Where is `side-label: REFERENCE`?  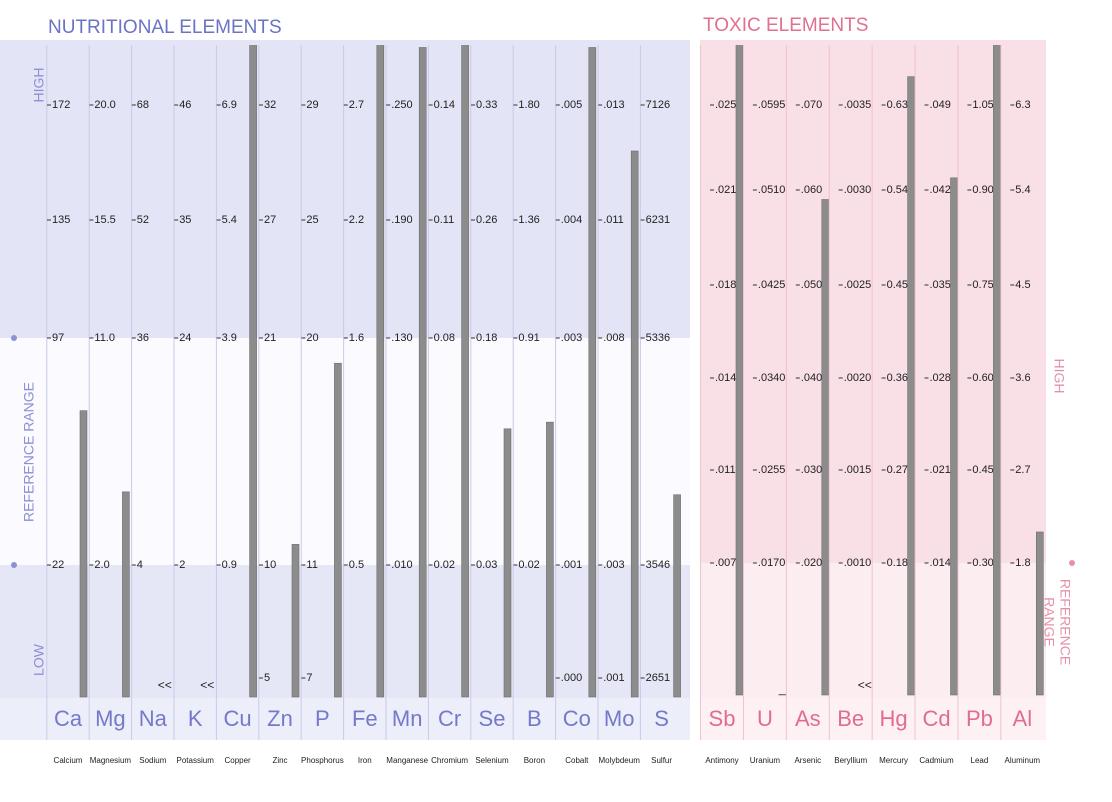
side-label: REFERENCE is located at coordinates (1065, 622).